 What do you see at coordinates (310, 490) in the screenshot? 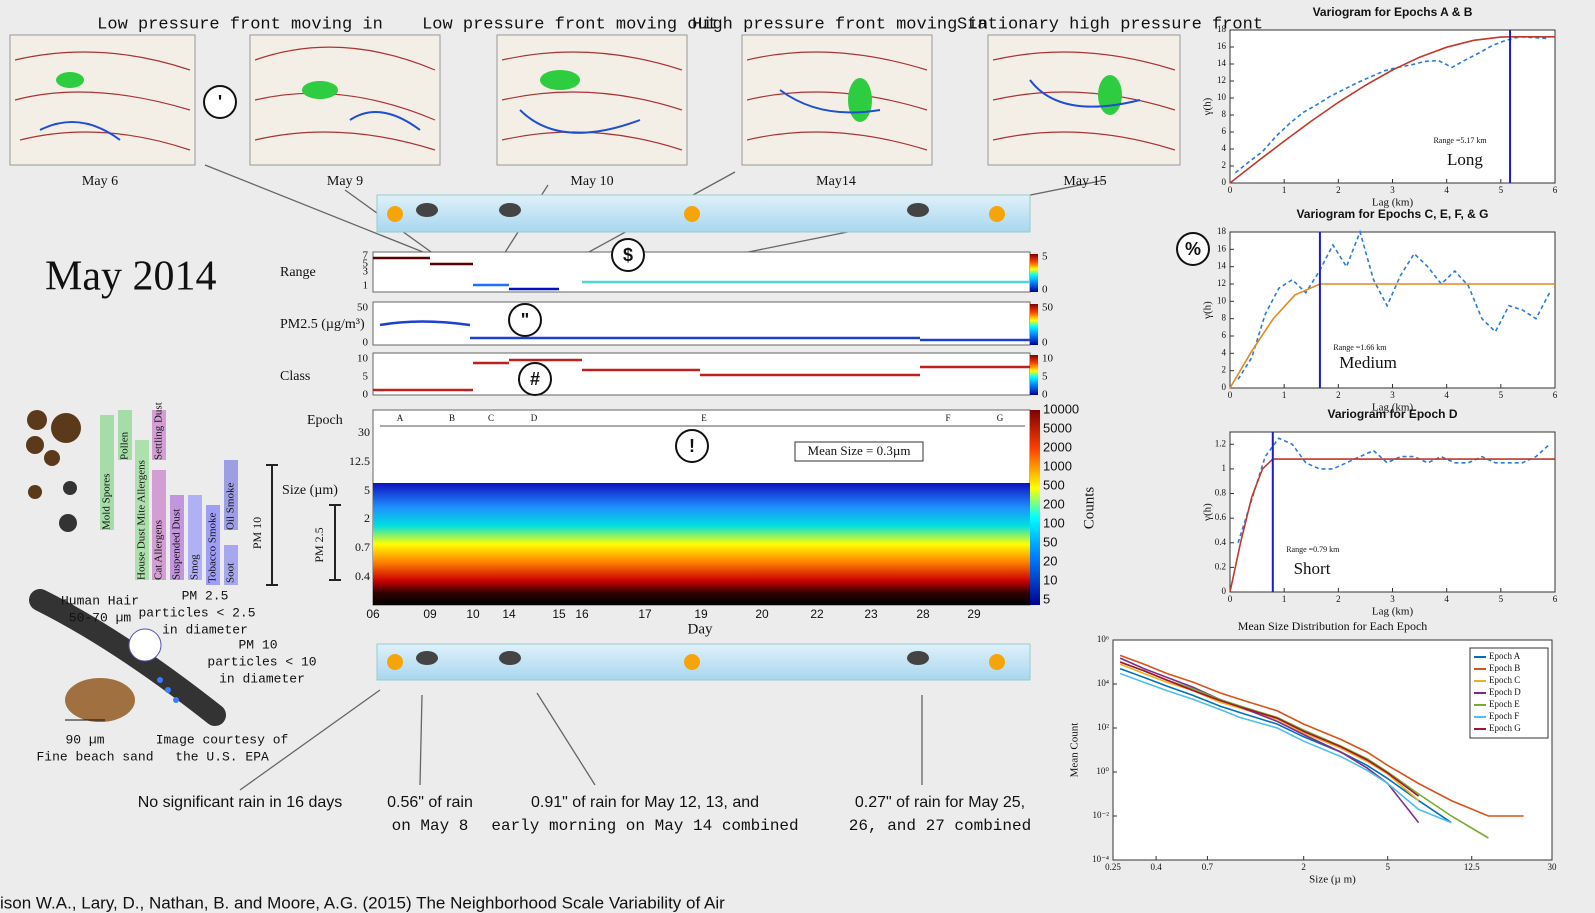
I see `axis-label: Size (µm)` at bounding box center [310, 490].